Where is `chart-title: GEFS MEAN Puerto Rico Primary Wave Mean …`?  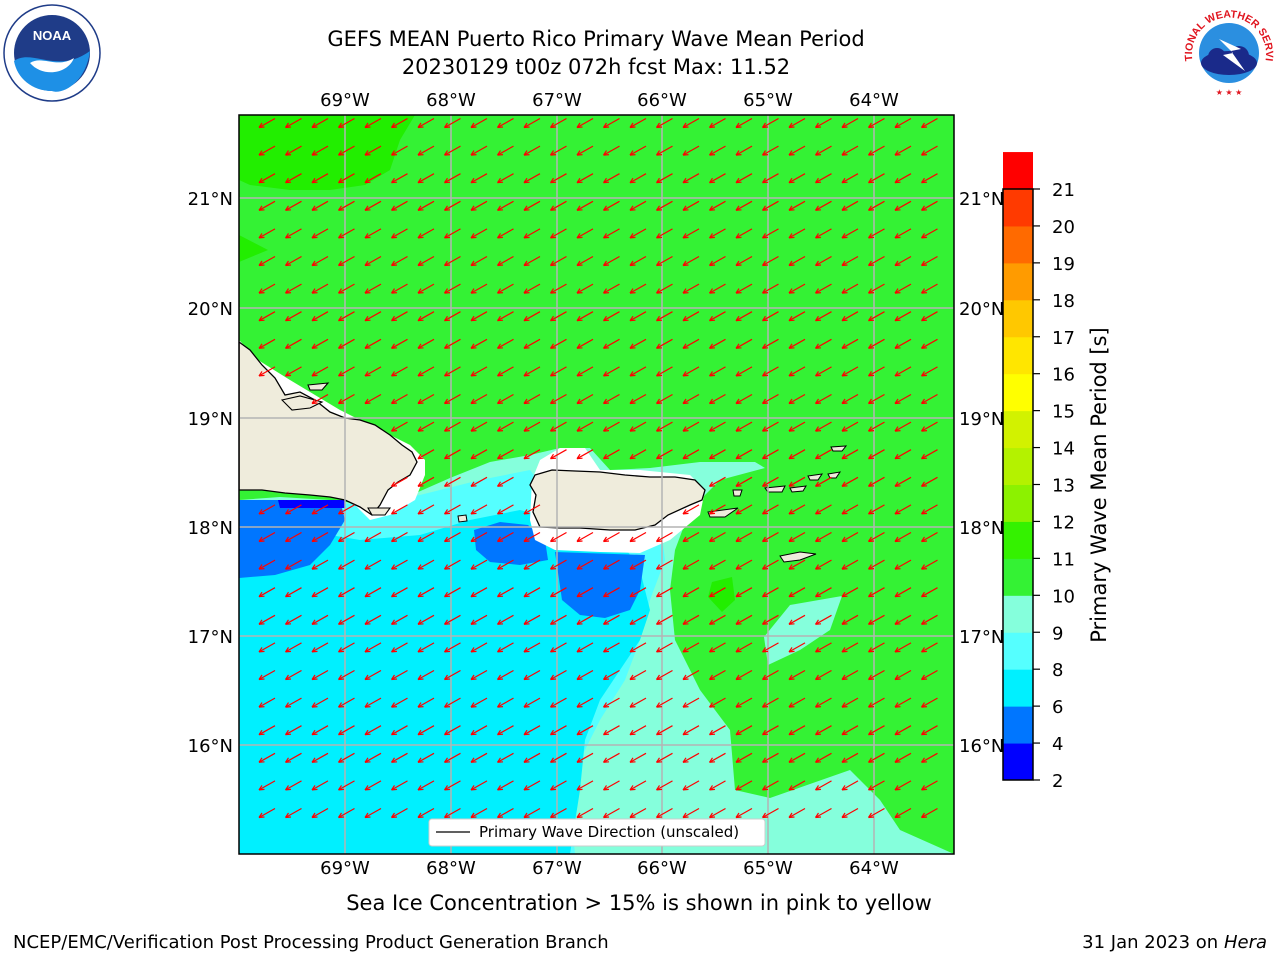 chart-title: GEFS MEAN Puerto Rico Primary Wave Mean … is located at coordinates (596, 39).